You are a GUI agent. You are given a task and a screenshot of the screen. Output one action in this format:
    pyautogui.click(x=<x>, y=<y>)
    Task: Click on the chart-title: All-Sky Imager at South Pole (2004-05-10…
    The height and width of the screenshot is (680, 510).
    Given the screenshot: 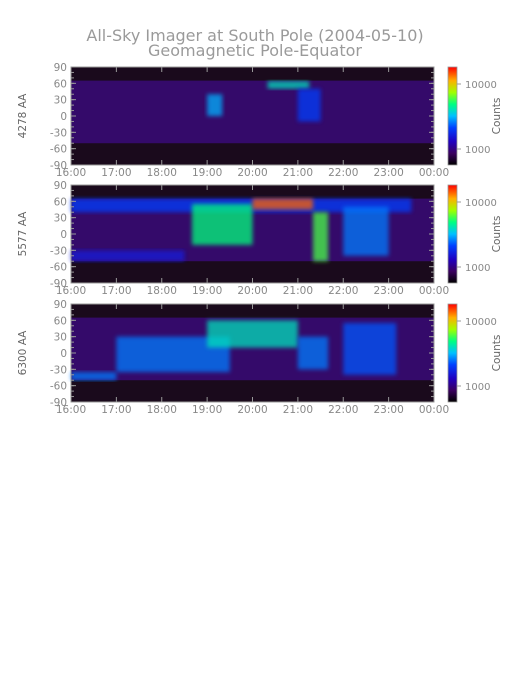 What is the action you would take?
    pyautogui.click(x=254, y=35)
    